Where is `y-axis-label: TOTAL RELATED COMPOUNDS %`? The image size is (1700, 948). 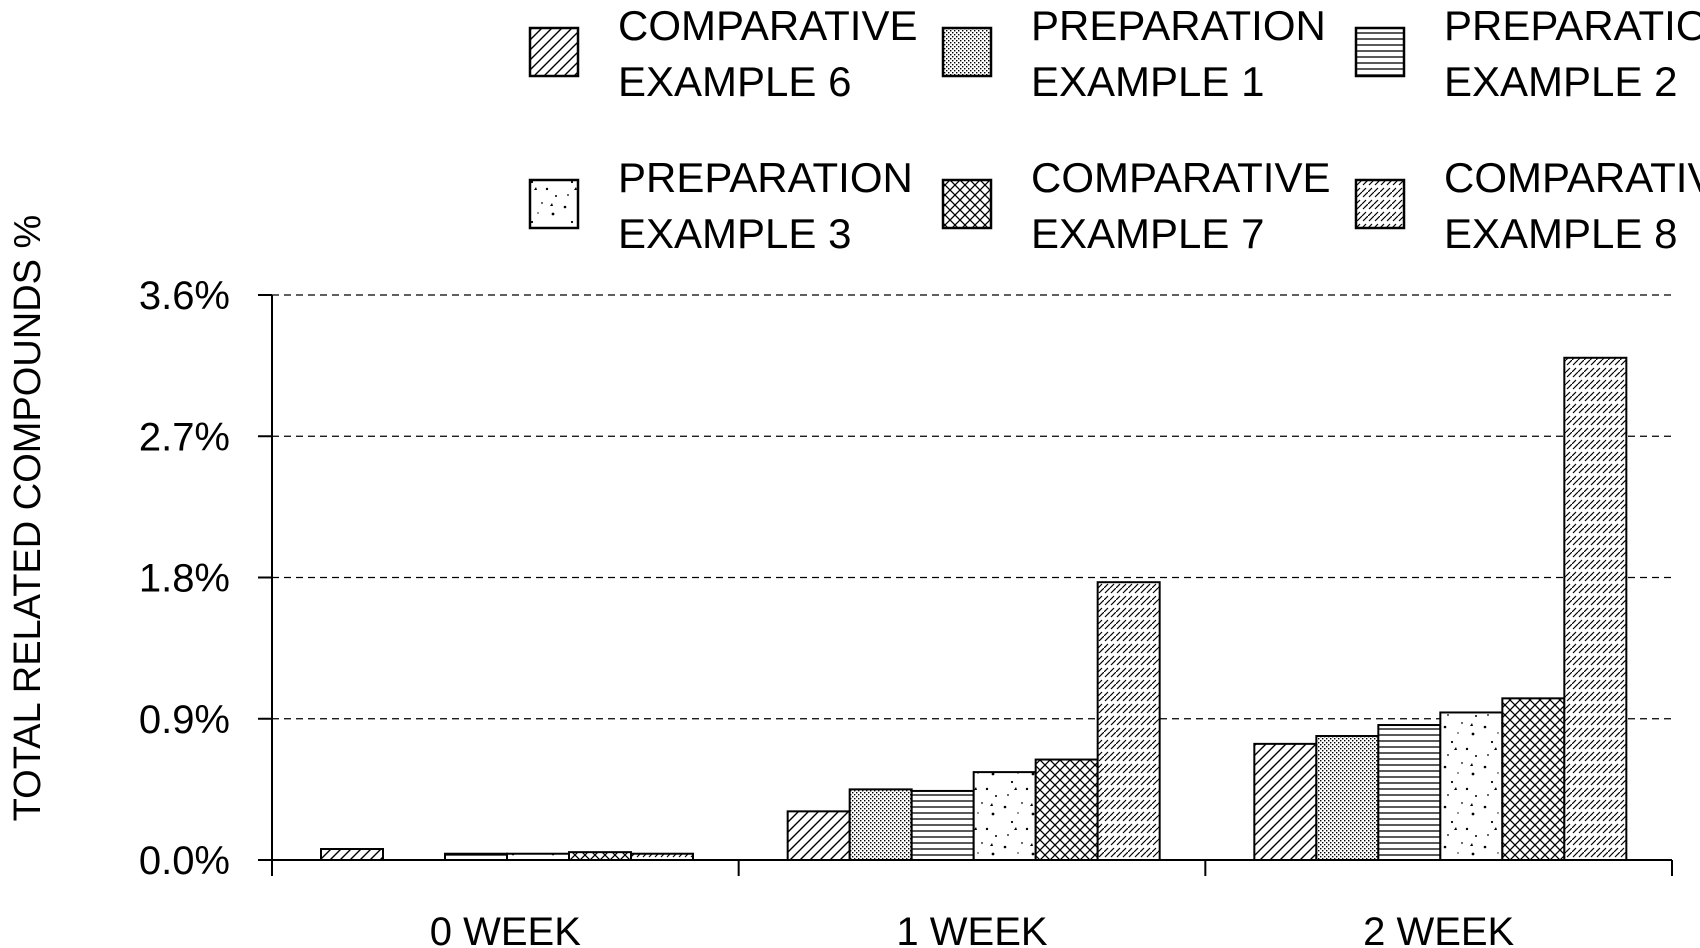
y-axis-label: TOTAL RELATED COMPOUNDS % is located at coordinates (28, 518).